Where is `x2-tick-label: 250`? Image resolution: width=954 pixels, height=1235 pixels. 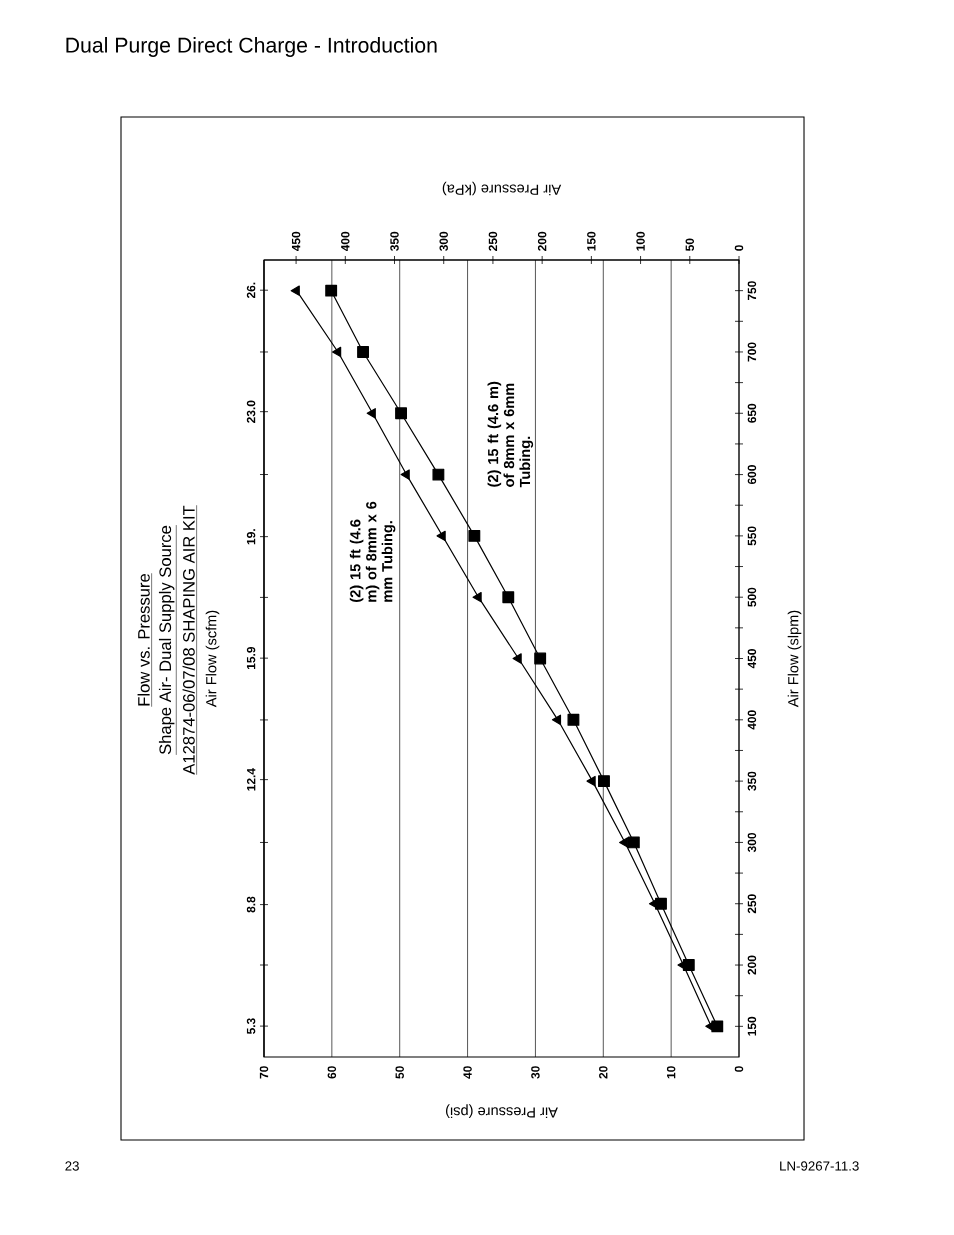
x2-tick-label: 250 is located at coordinates (493, 241).